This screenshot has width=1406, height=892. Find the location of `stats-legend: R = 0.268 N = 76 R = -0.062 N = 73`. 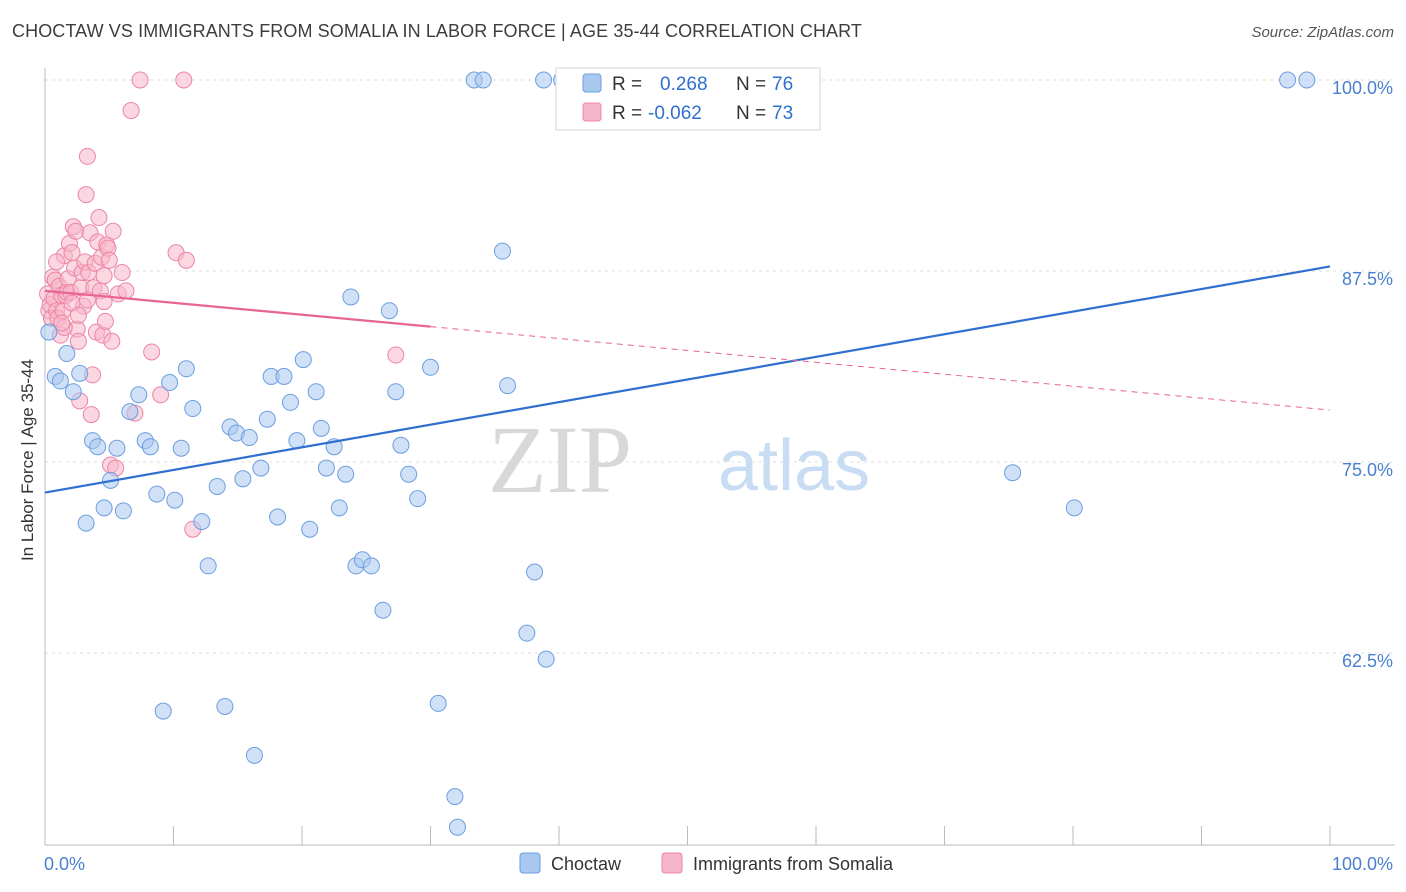

stats-legend: R = 0.268 N = 76 R = -0.062 N = 73 is located at coordinates (688, 99).